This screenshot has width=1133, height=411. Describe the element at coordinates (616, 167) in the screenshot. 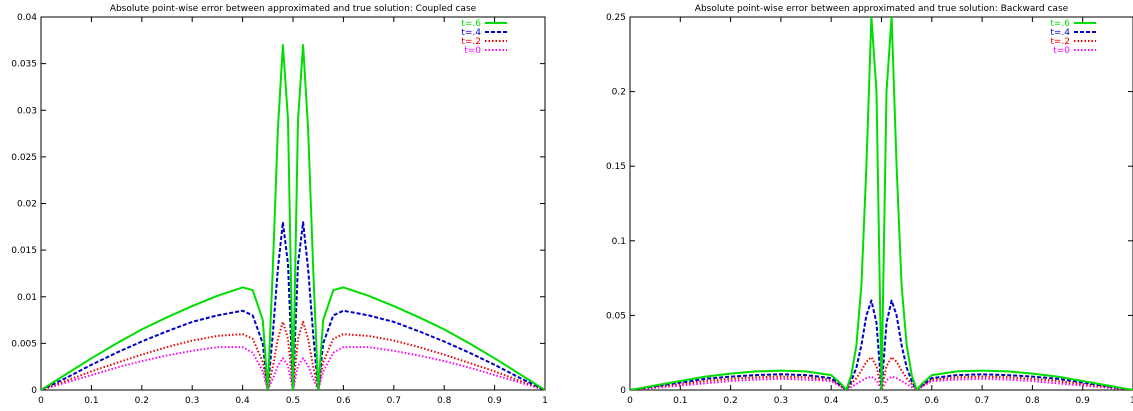

I see `y-tick-label: 0.15` at that location.